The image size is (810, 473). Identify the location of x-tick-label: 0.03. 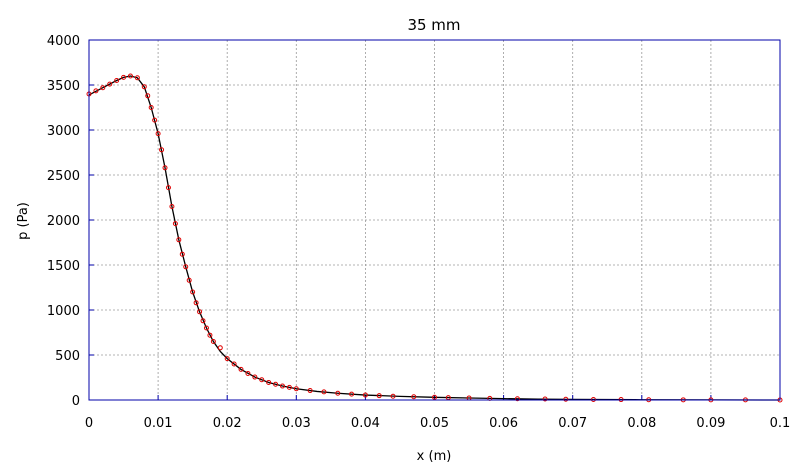
(296, 423).